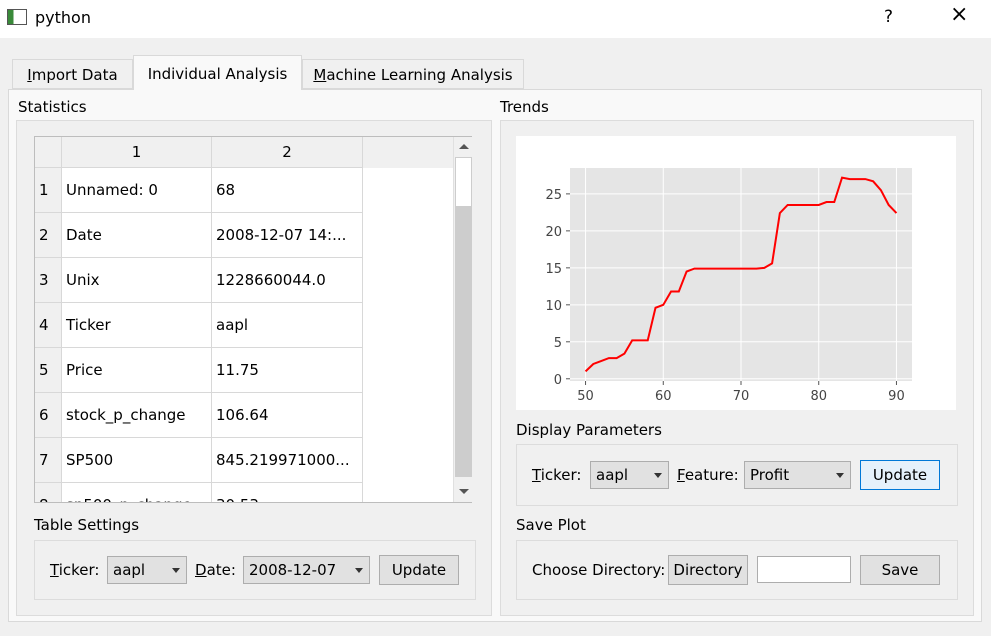 Image resolution: width=991 pixels, height=636 pixels. Describe the element at coordinates (464, 491) in the screenshot. I see `scroll-down` at that location.